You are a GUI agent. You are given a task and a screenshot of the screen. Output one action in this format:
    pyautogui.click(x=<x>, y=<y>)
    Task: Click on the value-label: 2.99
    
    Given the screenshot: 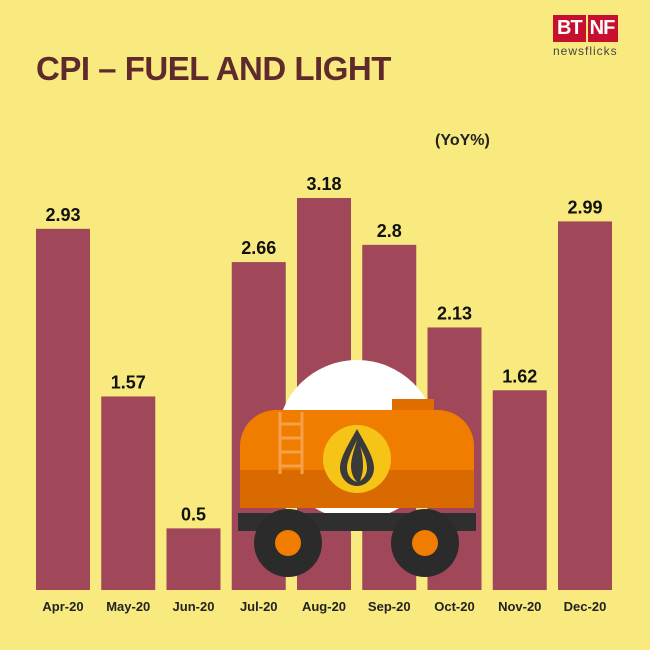 What is the action you would take?
    pyautogui.click(x=584, y=207)
    